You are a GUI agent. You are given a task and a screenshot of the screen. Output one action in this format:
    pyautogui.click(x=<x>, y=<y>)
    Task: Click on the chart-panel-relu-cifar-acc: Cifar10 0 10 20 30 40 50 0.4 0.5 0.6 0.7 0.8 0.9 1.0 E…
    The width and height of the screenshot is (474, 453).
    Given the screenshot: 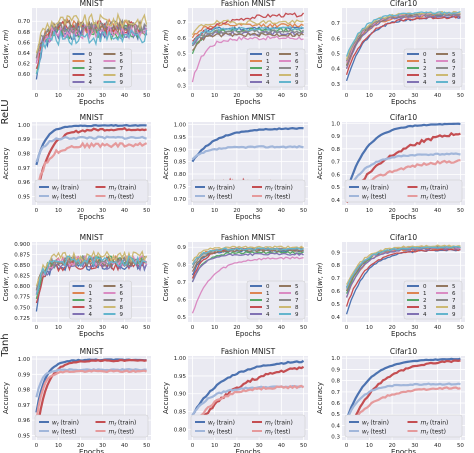 What is the action you would take?
    pyautogui.click(x=390, y=167)
    